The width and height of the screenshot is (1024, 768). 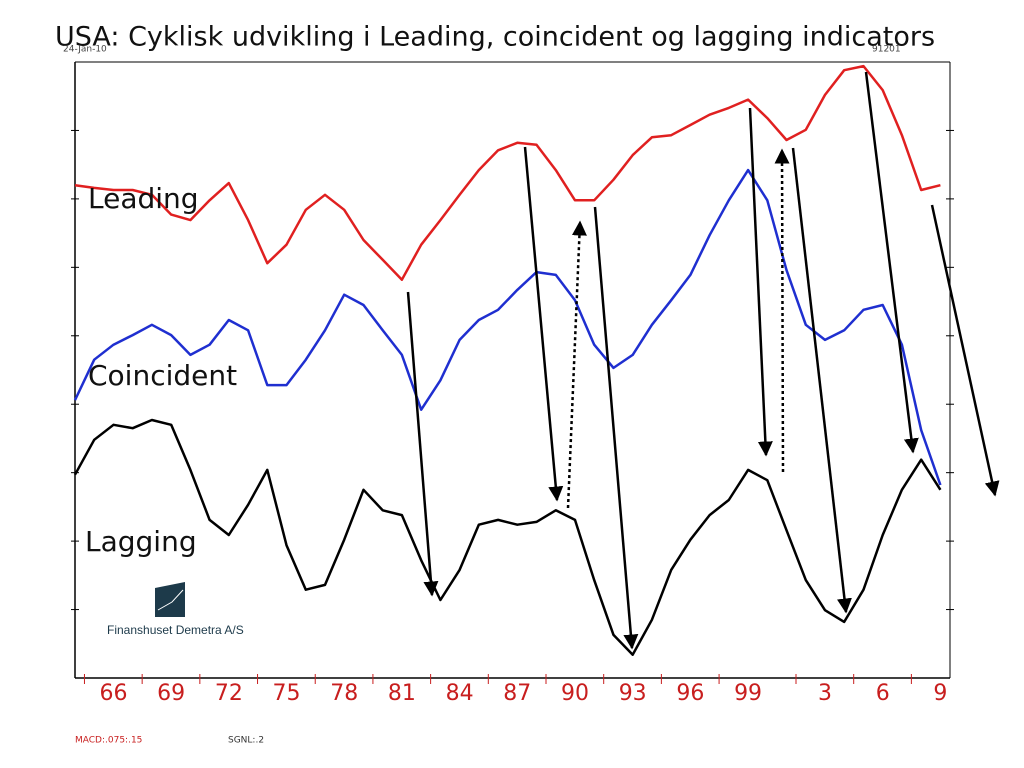 I want to click on logo: Finanshuset Demetra A/S, so click(x=175, y=609).